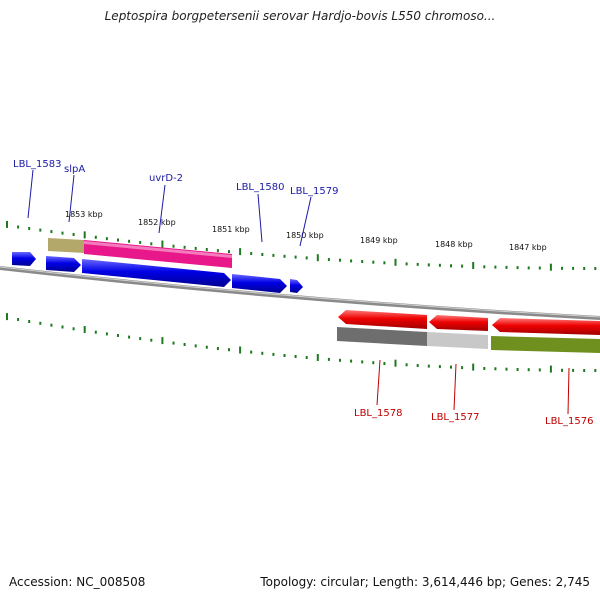 Image resolution: width=600 pixels, height=600 pixels. I want to click on chromosome-backbone, so click(300, 293).